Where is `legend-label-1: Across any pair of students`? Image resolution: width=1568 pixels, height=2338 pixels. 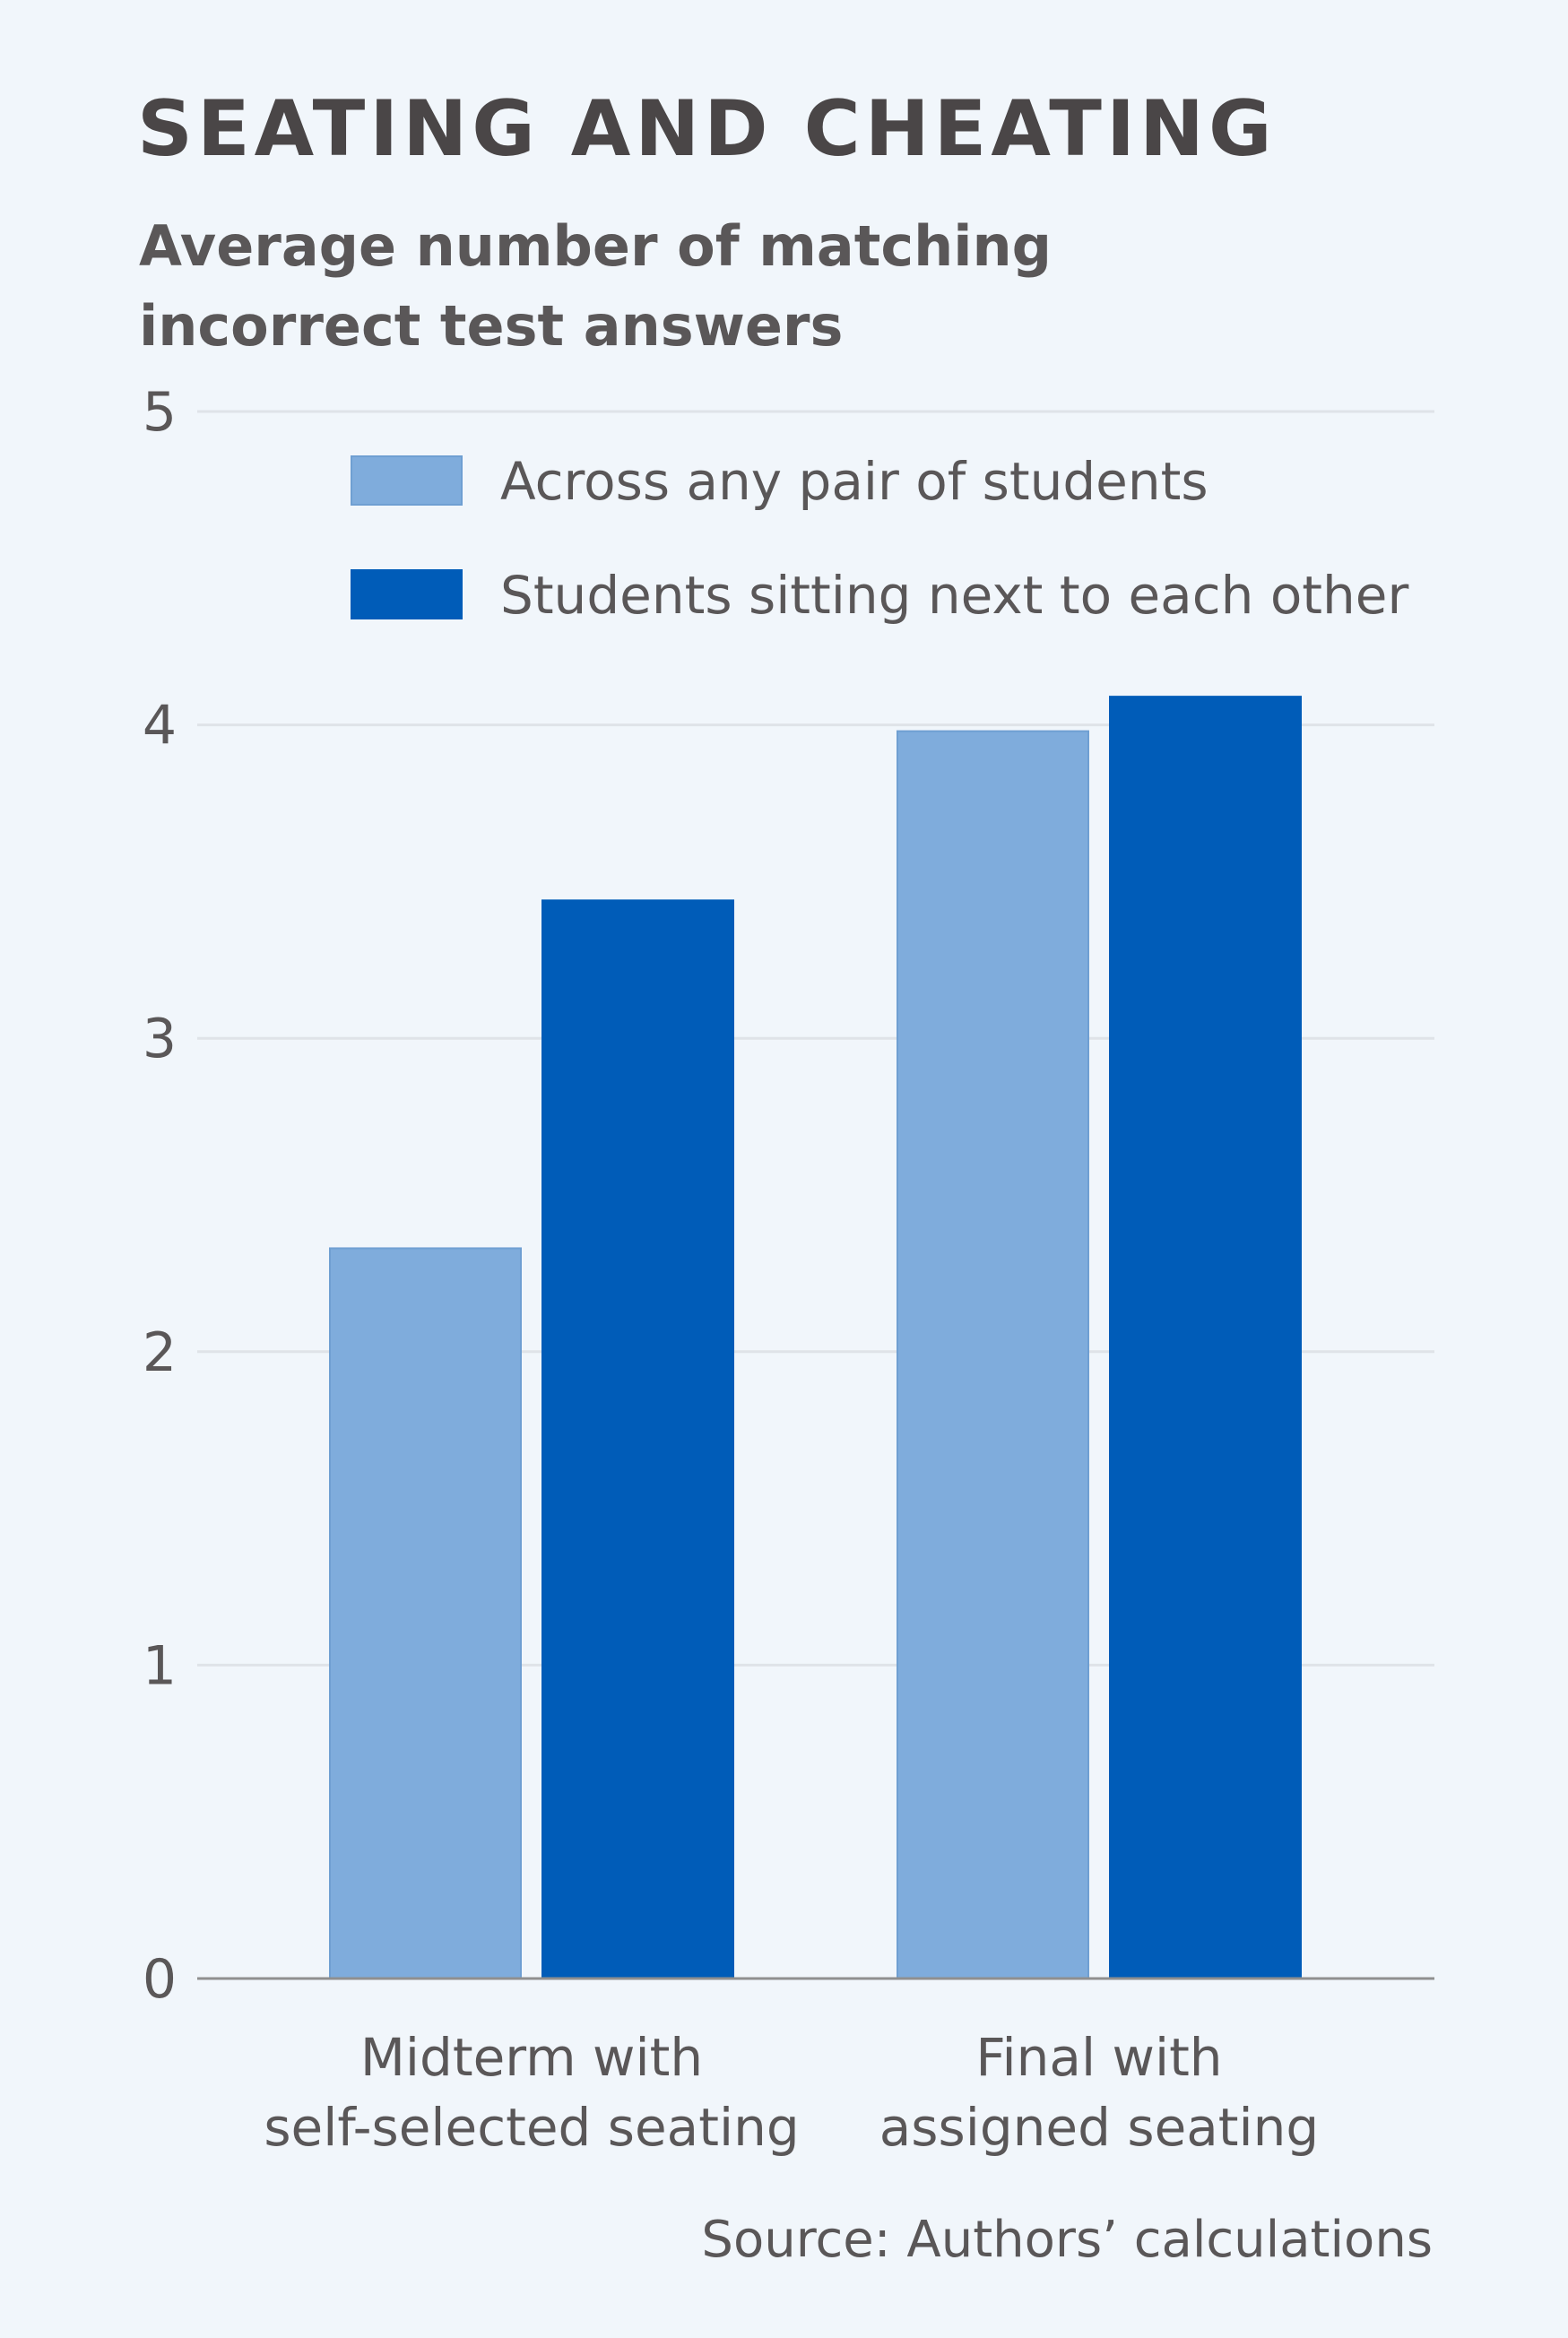 legend-label-1: Across any pair of students is located at coordinates (854, 482).